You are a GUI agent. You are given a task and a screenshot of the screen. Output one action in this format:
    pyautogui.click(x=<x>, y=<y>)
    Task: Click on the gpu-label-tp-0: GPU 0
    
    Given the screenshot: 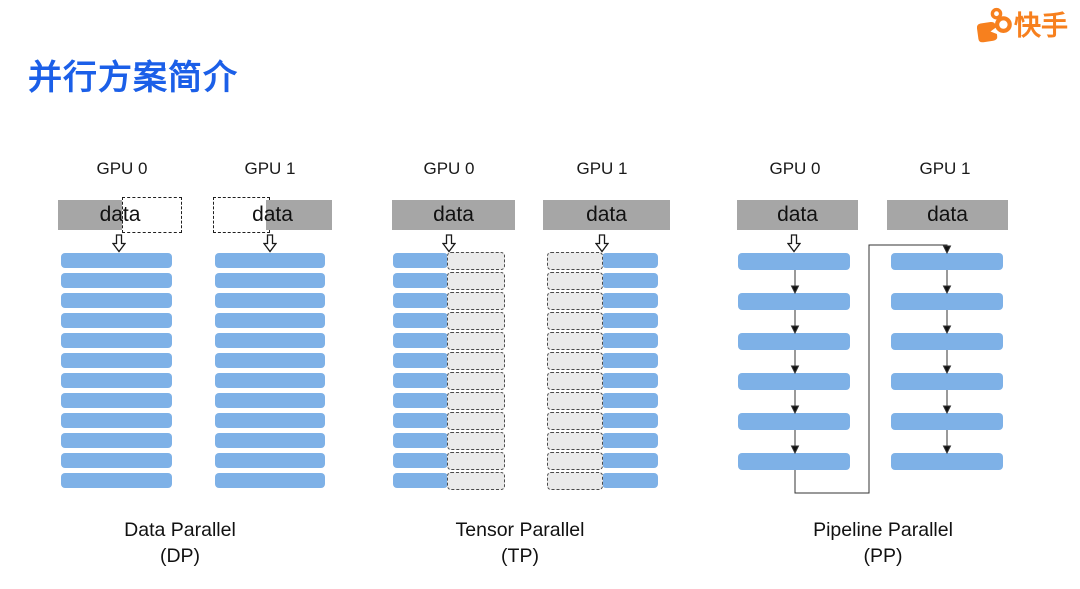 What is the action you would take?
    pyautogui.click(x=449, y=168)
    